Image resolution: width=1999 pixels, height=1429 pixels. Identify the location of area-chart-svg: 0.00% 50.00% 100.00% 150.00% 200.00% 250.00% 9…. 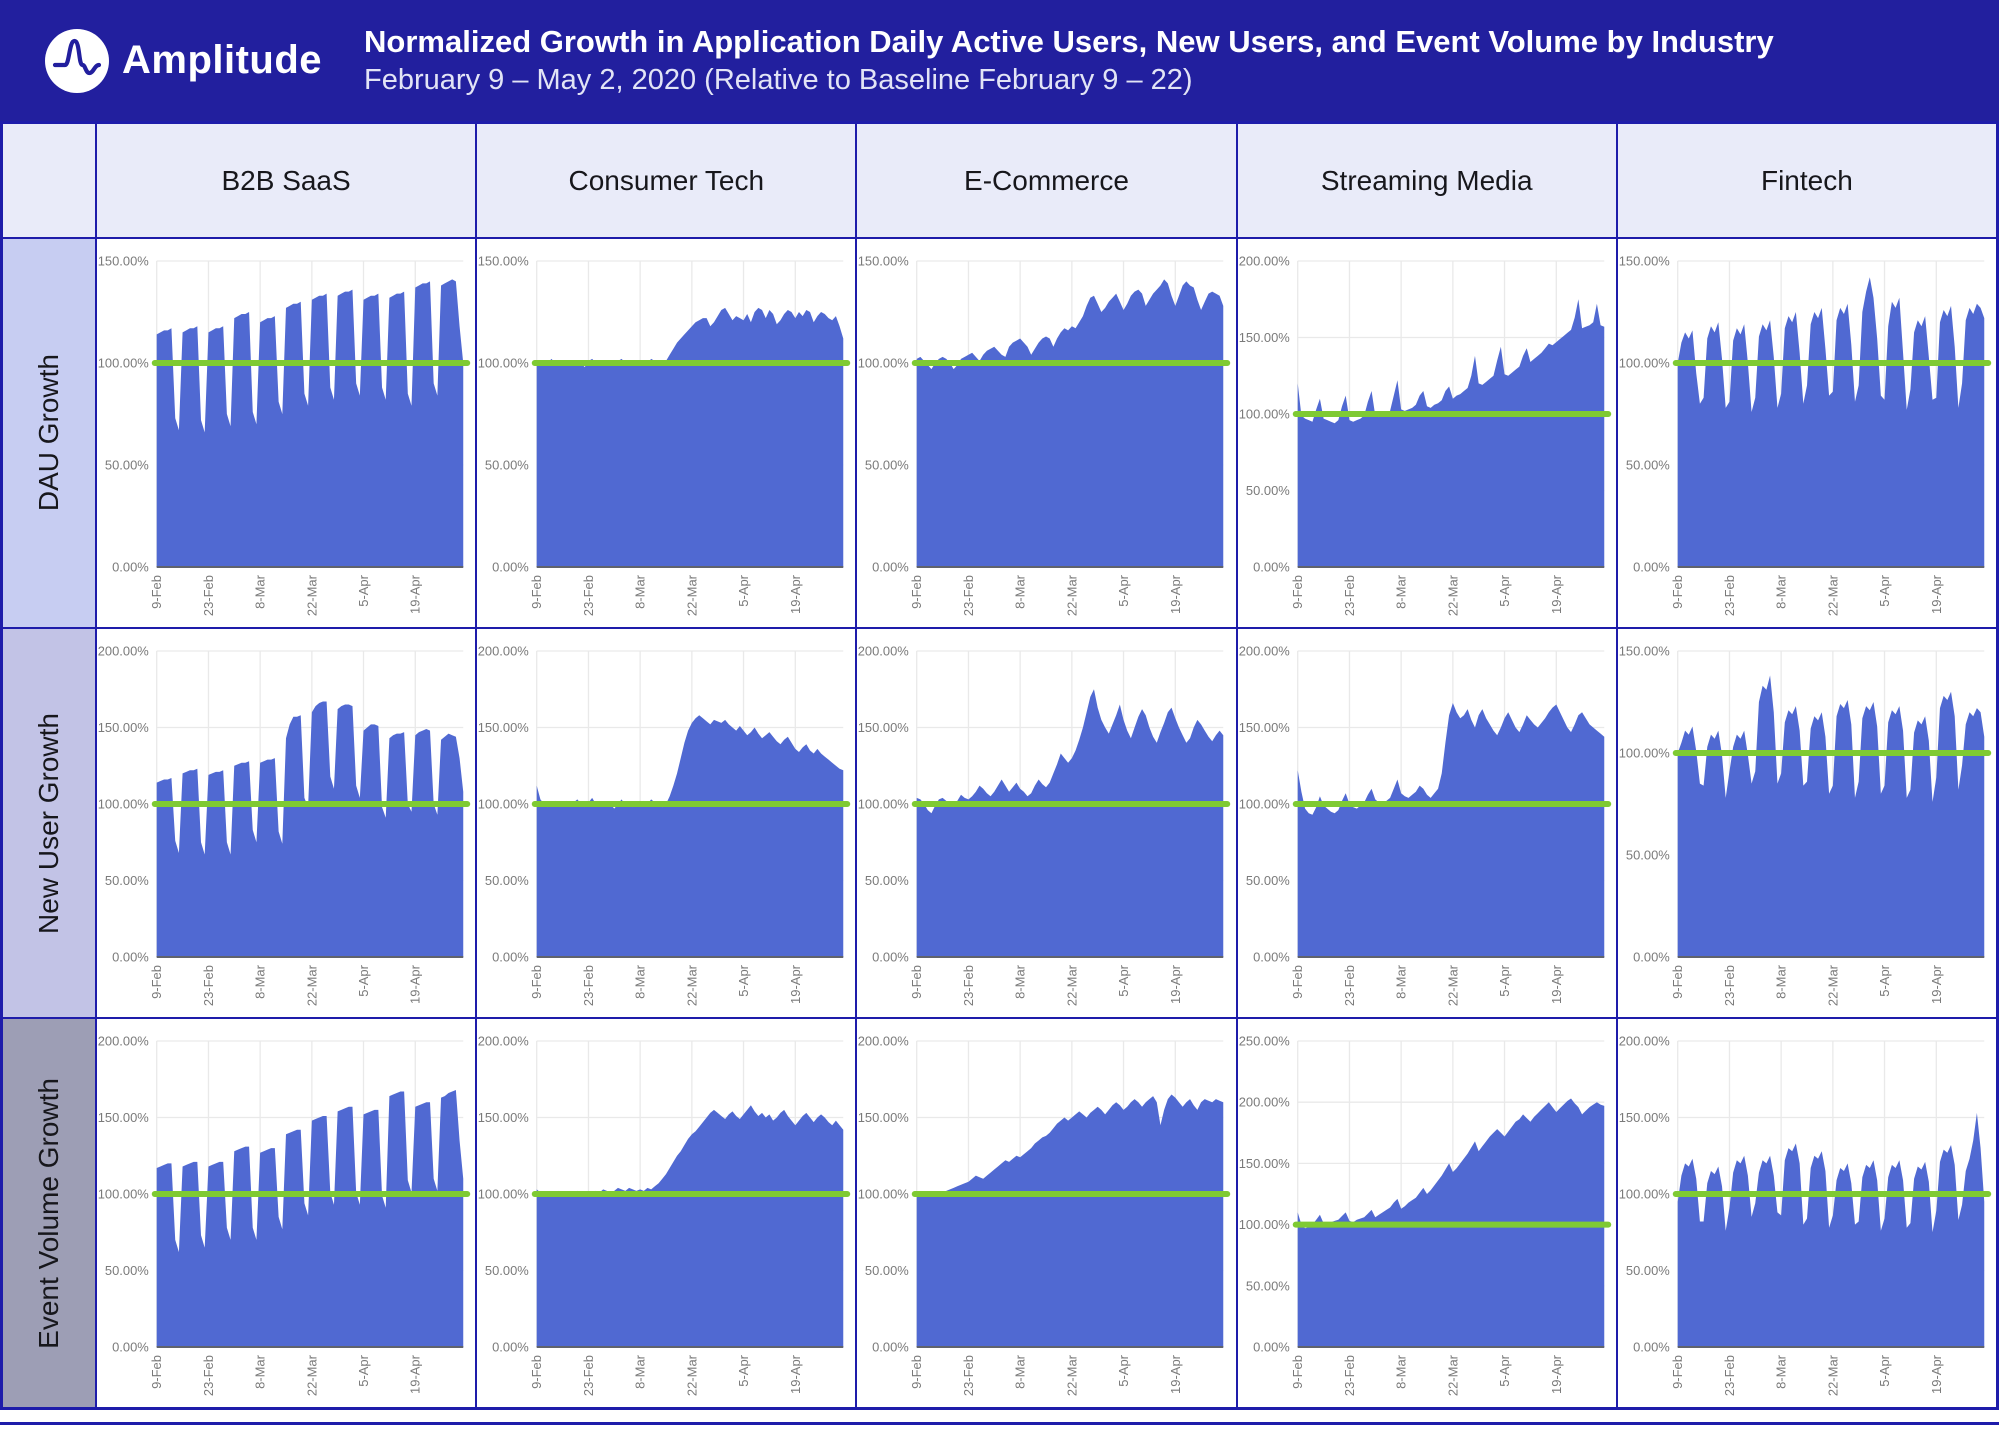
(1424, 1214).